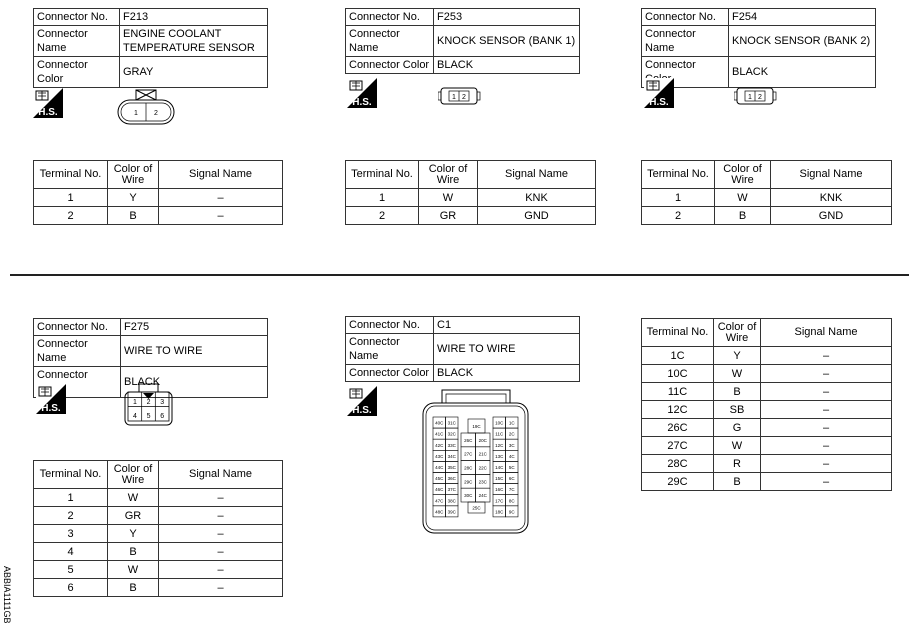 The width and height of the screenshot is (919, 638). Describe the element at coordinates (439, 467) in the screenshot. I see `pin-label: 44C` at that location.